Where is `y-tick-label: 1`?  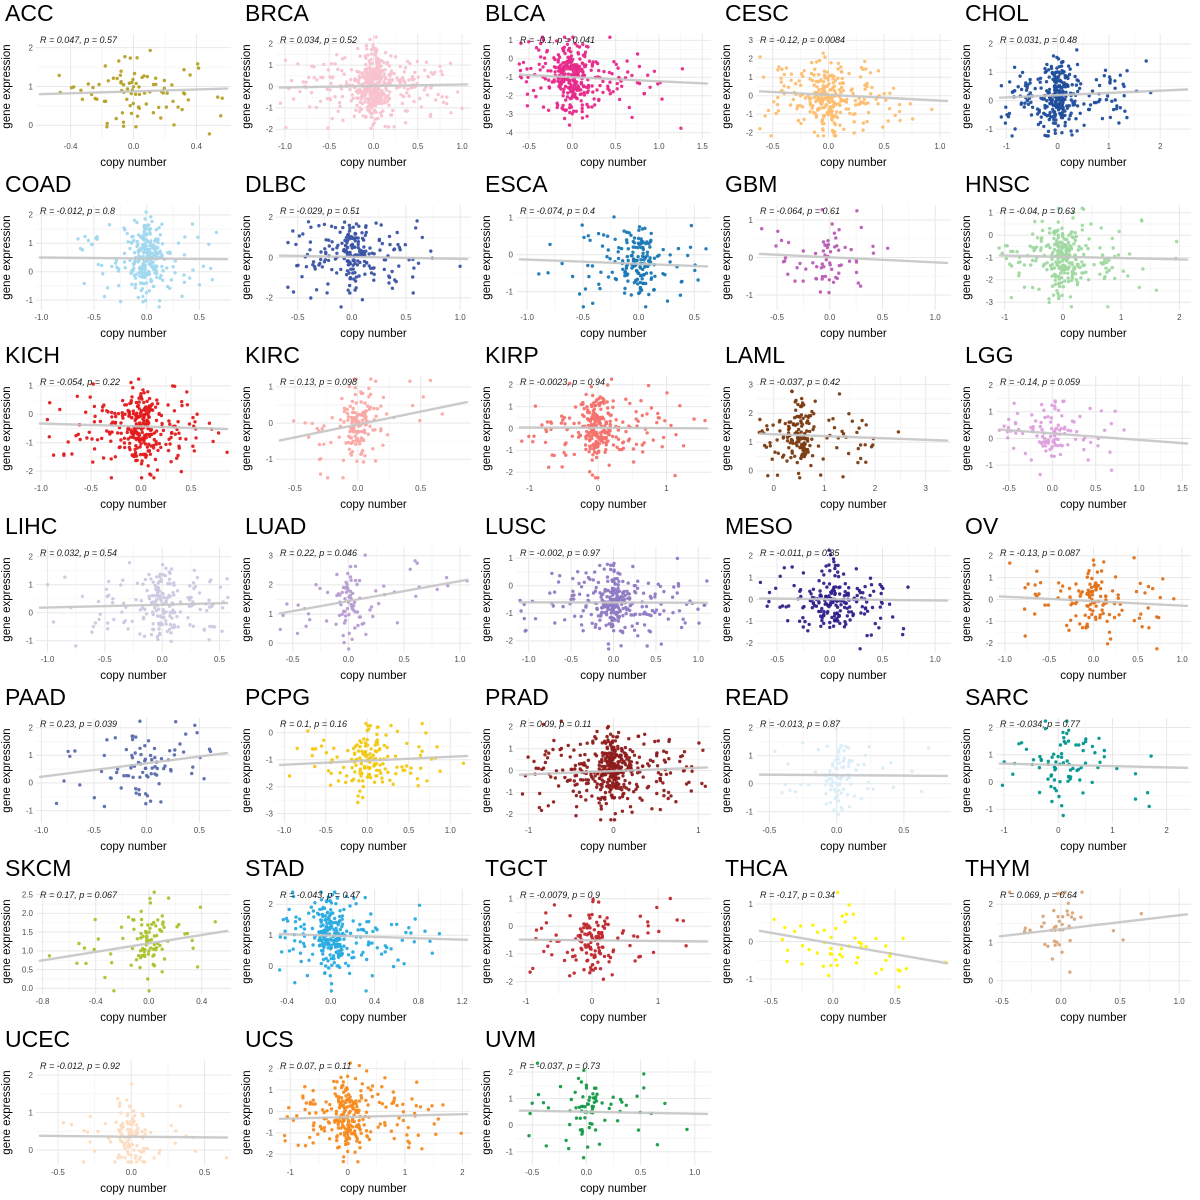 y-tick-label: 1 is located at coordinates (991, 213).